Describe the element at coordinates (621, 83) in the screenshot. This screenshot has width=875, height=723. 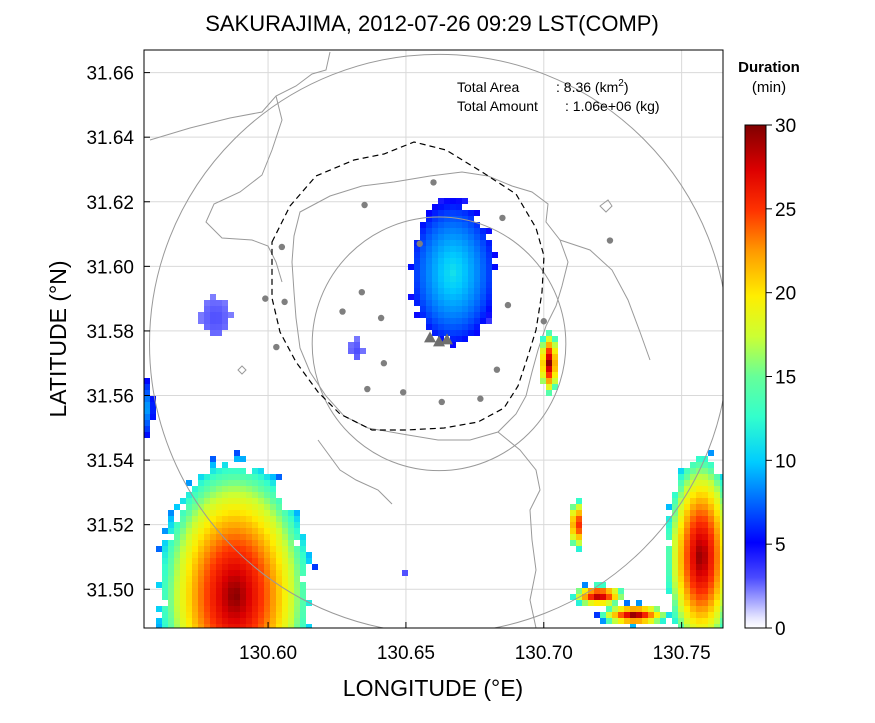
I see `total-area-unit-sup: 2` at that location.